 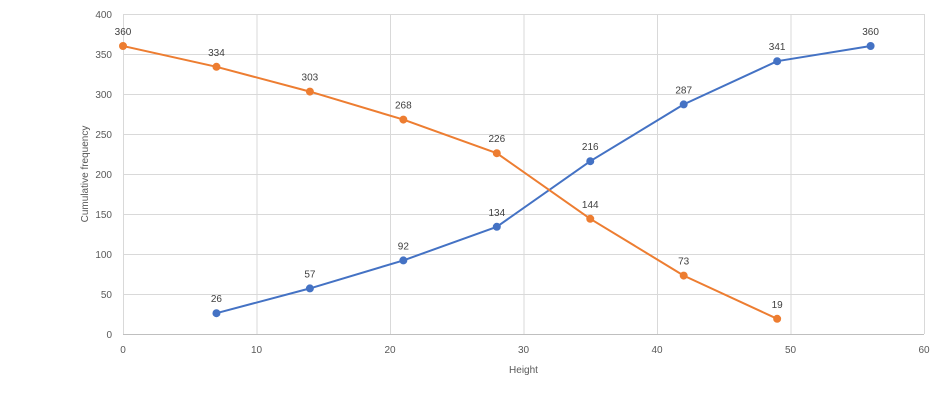 What do you see at coordinates (684, 262) in the screenshot?
I see `series-2-data-label-7: 73` at bounding box center [684, 262].